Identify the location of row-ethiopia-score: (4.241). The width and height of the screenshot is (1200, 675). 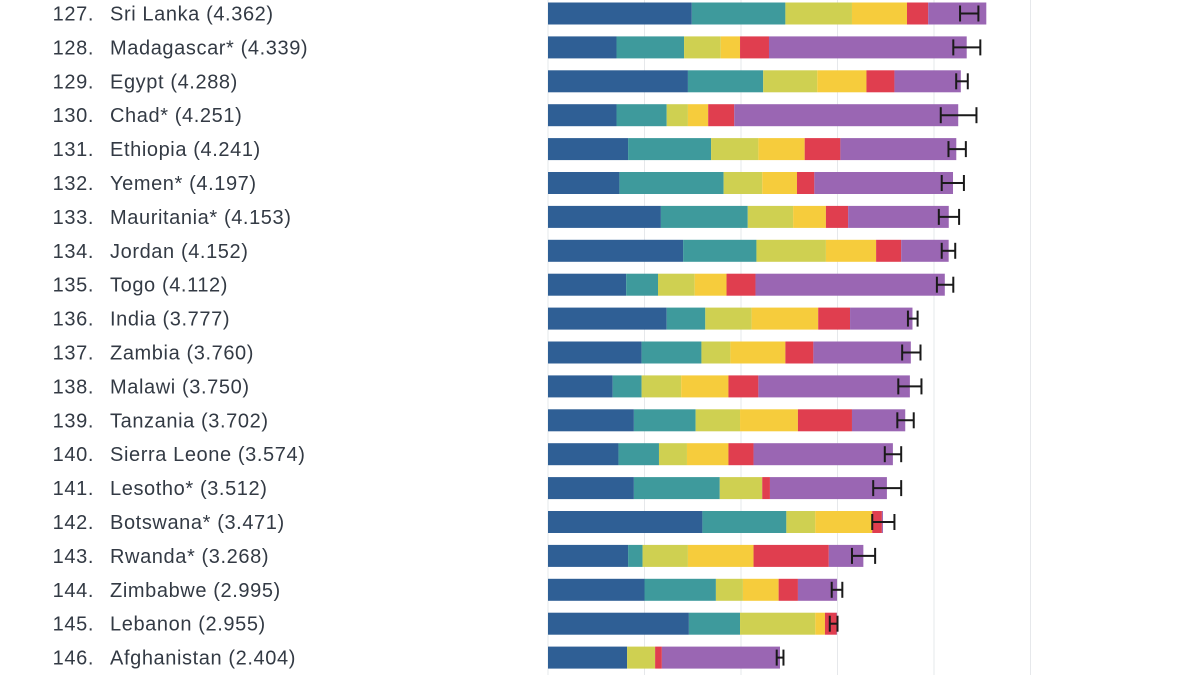
(227, 150).